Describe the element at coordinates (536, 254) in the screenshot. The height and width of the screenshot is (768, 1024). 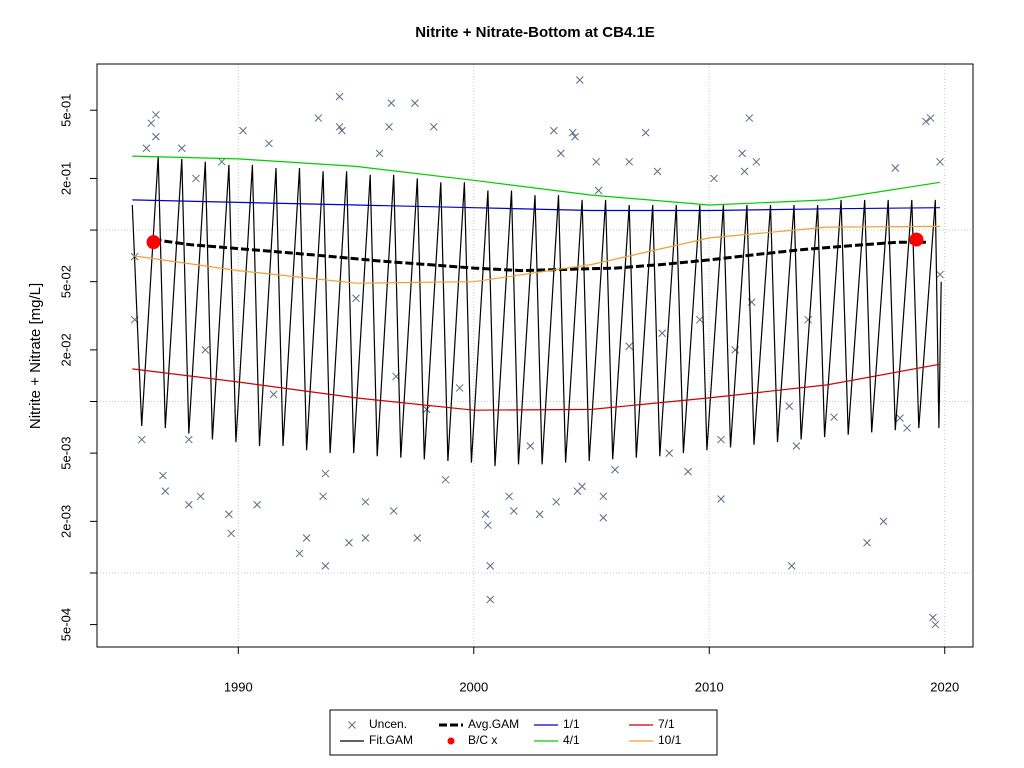
I see `series-line` at that location.